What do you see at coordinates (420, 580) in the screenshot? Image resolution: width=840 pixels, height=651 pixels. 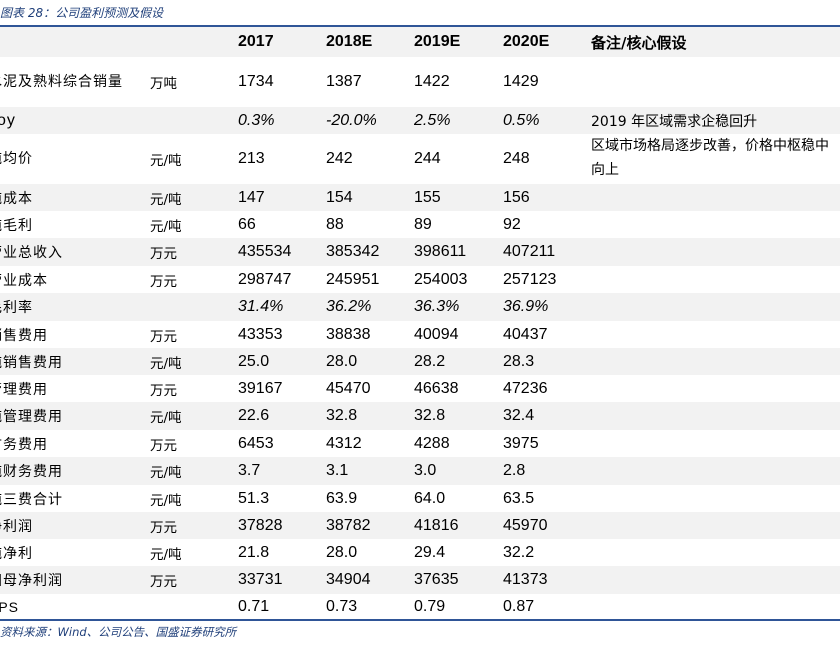 I see `table-row: 归母净利润 万元 33731 34904 37635 41373` at bounding box center [420, 580].